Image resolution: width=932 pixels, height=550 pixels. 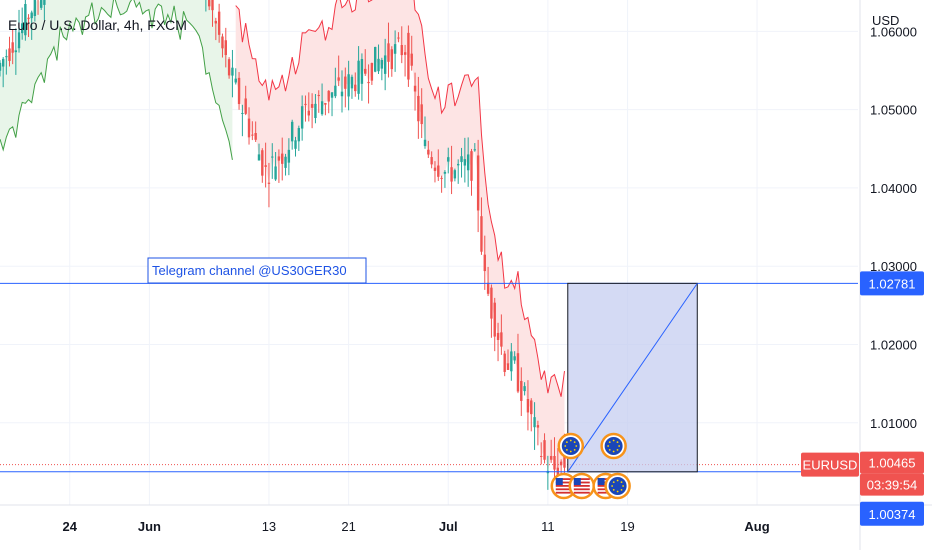 What do you see at coordinates (590, 466) in the screenshot?
I see `event-icons` at bounding box center [590, 466].